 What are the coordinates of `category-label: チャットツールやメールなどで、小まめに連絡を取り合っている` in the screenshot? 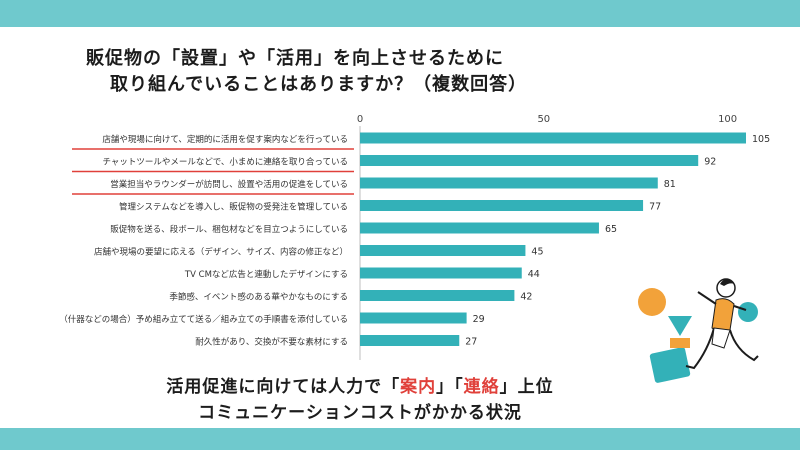 It's located at (225, 162).